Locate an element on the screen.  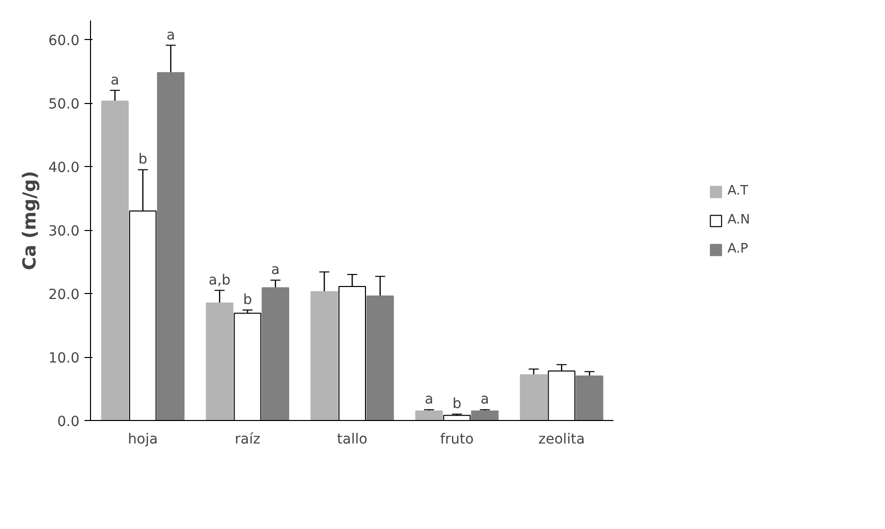
legend-label: A.P is located at coordinates (737, 249).